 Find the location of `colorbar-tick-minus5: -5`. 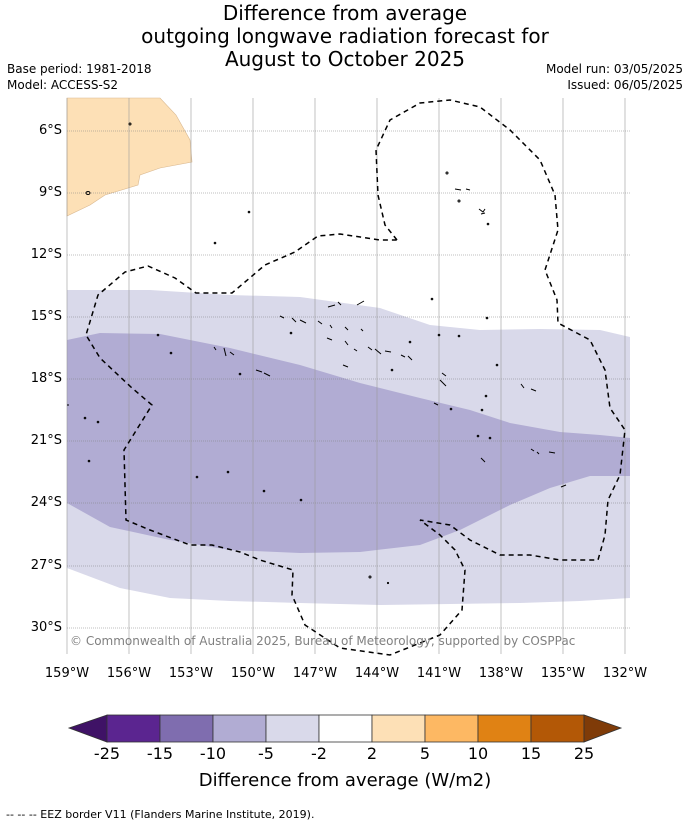

colorbar-tick-minus5: -5 is located at coordinates (266, 753).